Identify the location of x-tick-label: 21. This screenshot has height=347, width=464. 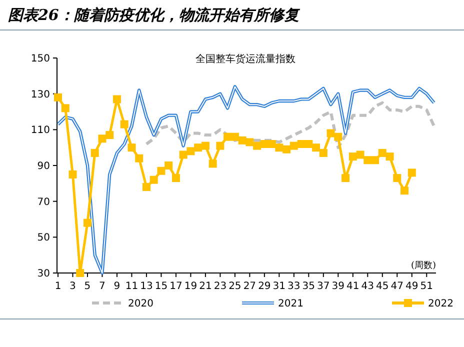
(205, 286).